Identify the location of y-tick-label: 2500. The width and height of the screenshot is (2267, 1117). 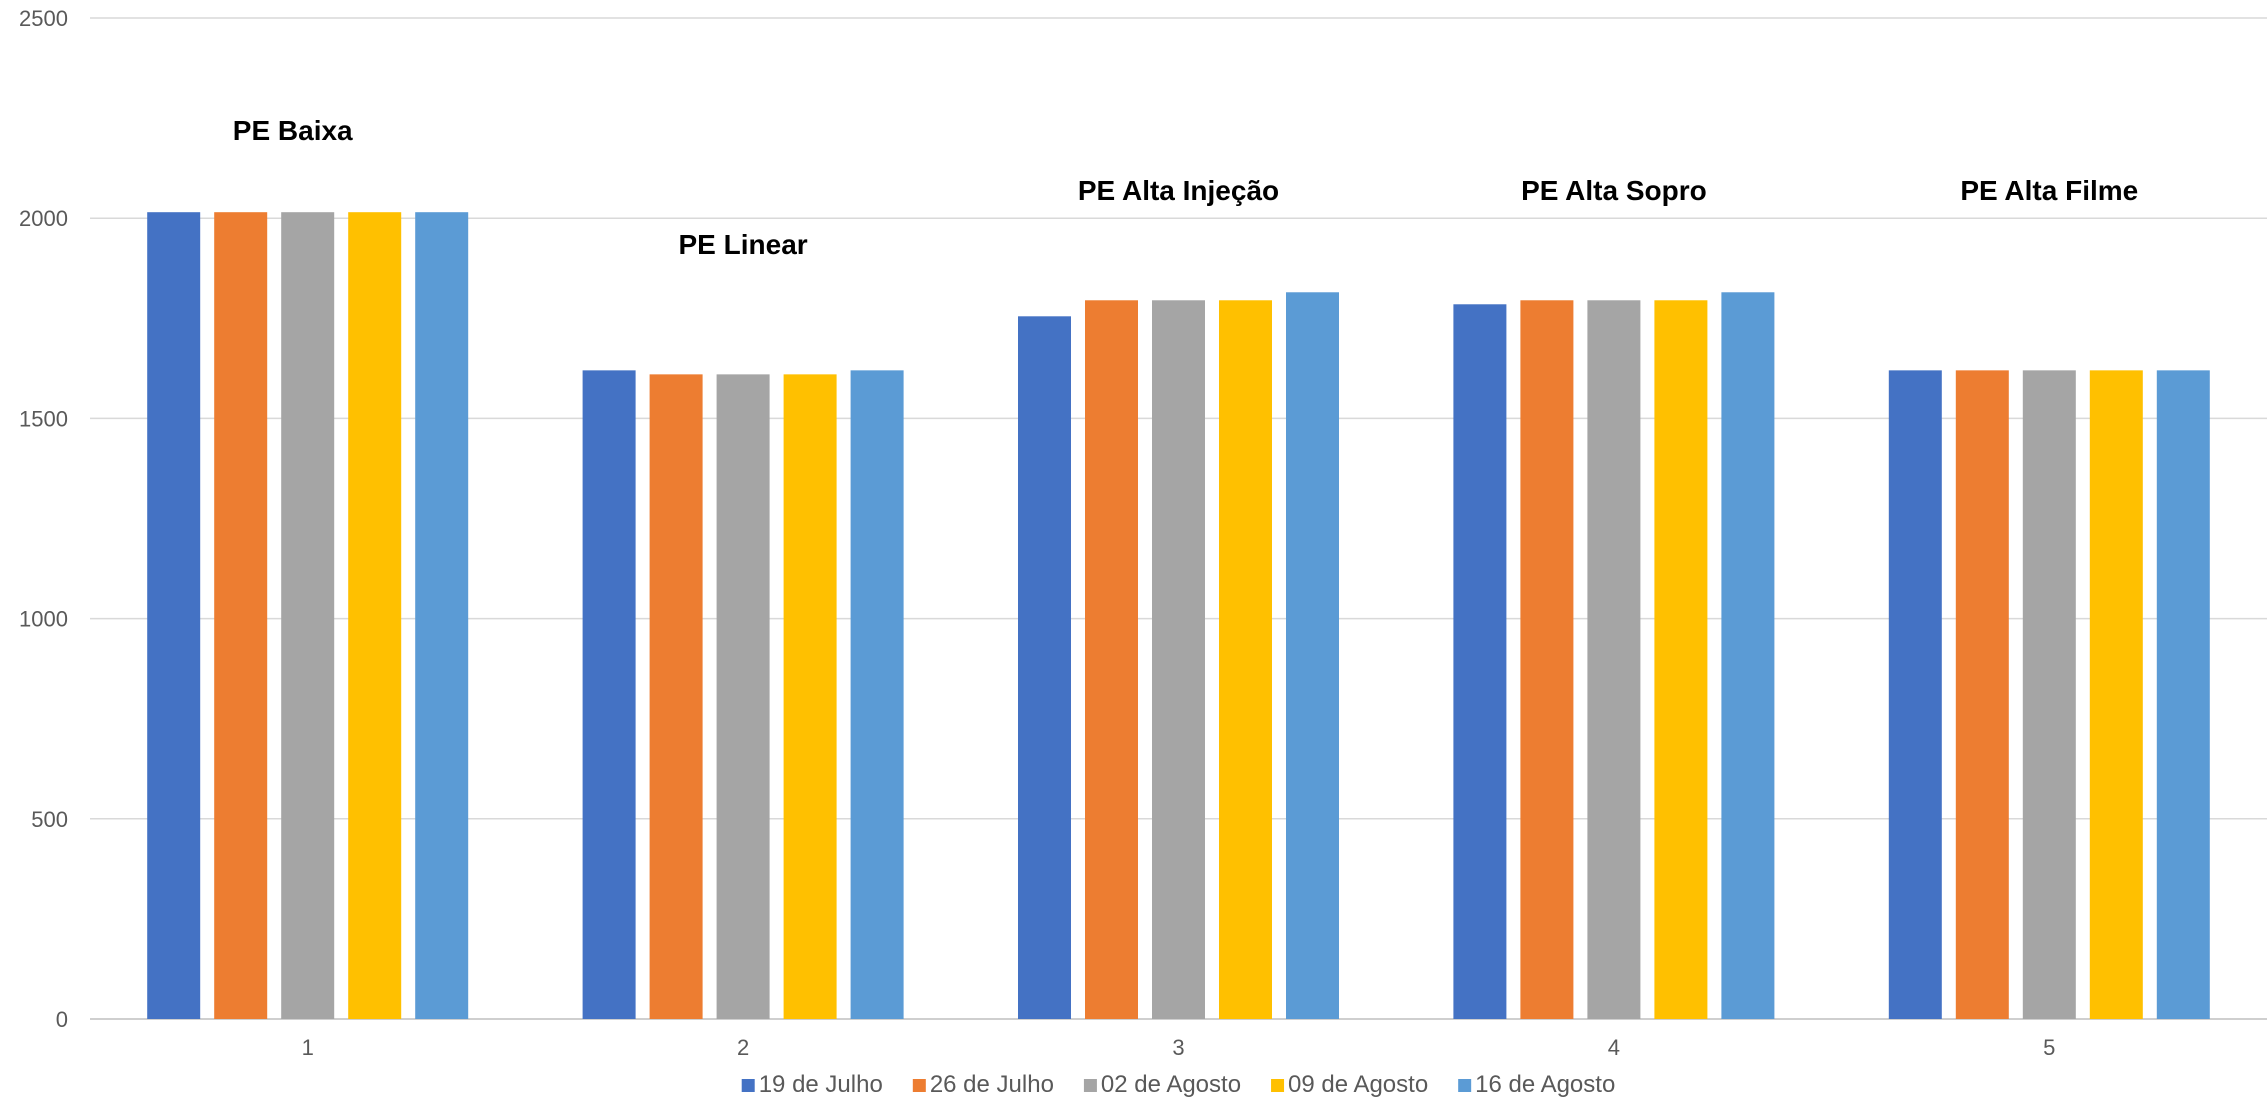
(43, 18).